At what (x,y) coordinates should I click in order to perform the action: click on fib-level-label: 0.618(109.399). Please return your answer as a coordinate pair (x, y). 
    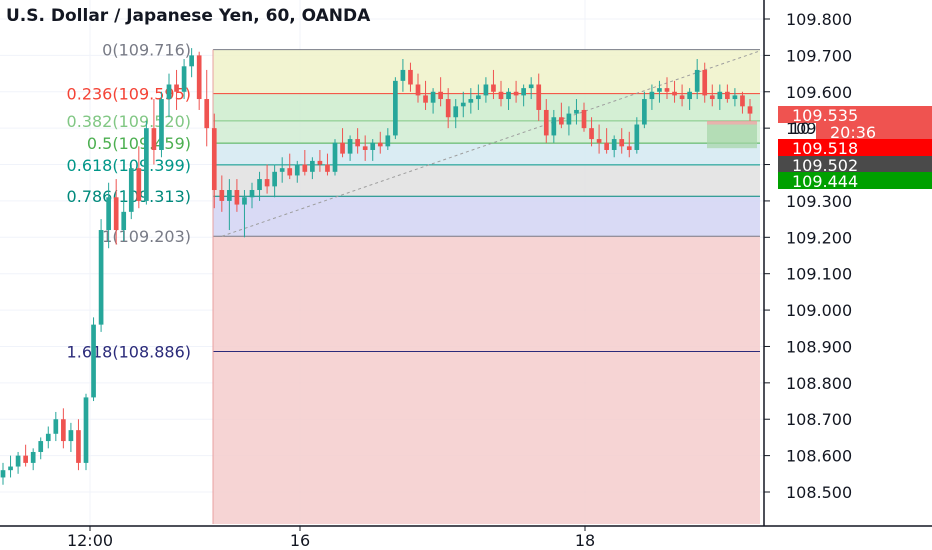
    Looking at the image, I should click on (129, 165).